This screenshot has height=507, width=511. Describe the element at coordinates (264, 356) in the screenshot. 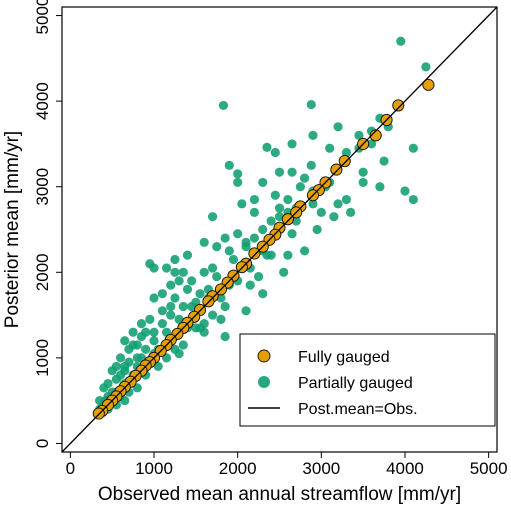

I see `legend-fully-gauged-marker` at that location.